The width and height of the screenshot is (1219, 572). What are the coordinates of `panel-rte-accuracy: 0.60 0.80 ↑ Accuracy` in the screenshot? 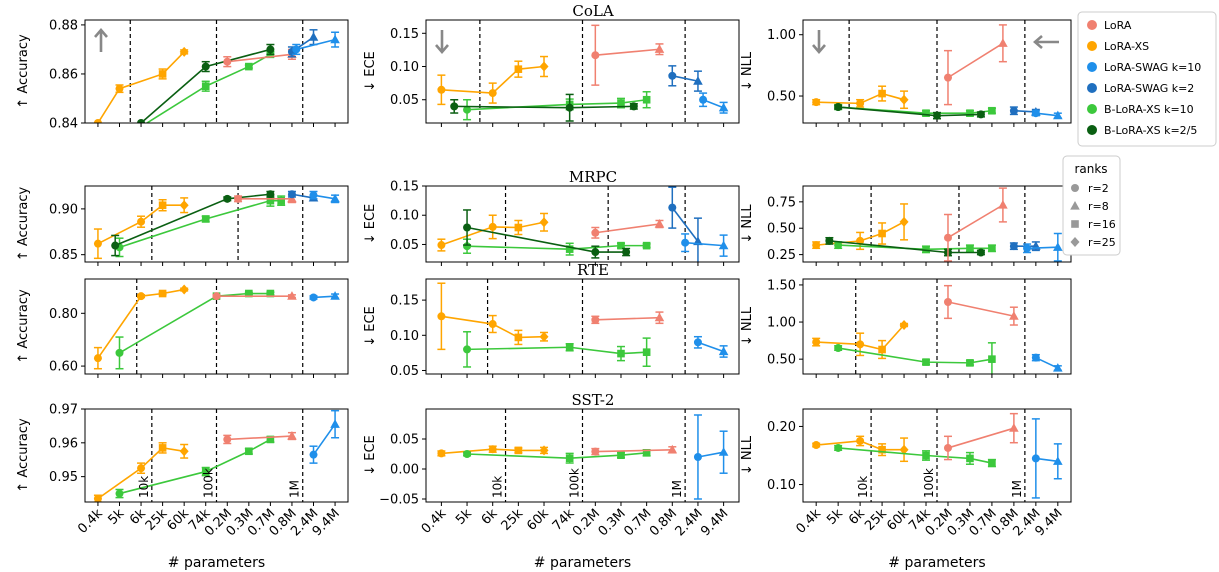 It's located at (182, 328).